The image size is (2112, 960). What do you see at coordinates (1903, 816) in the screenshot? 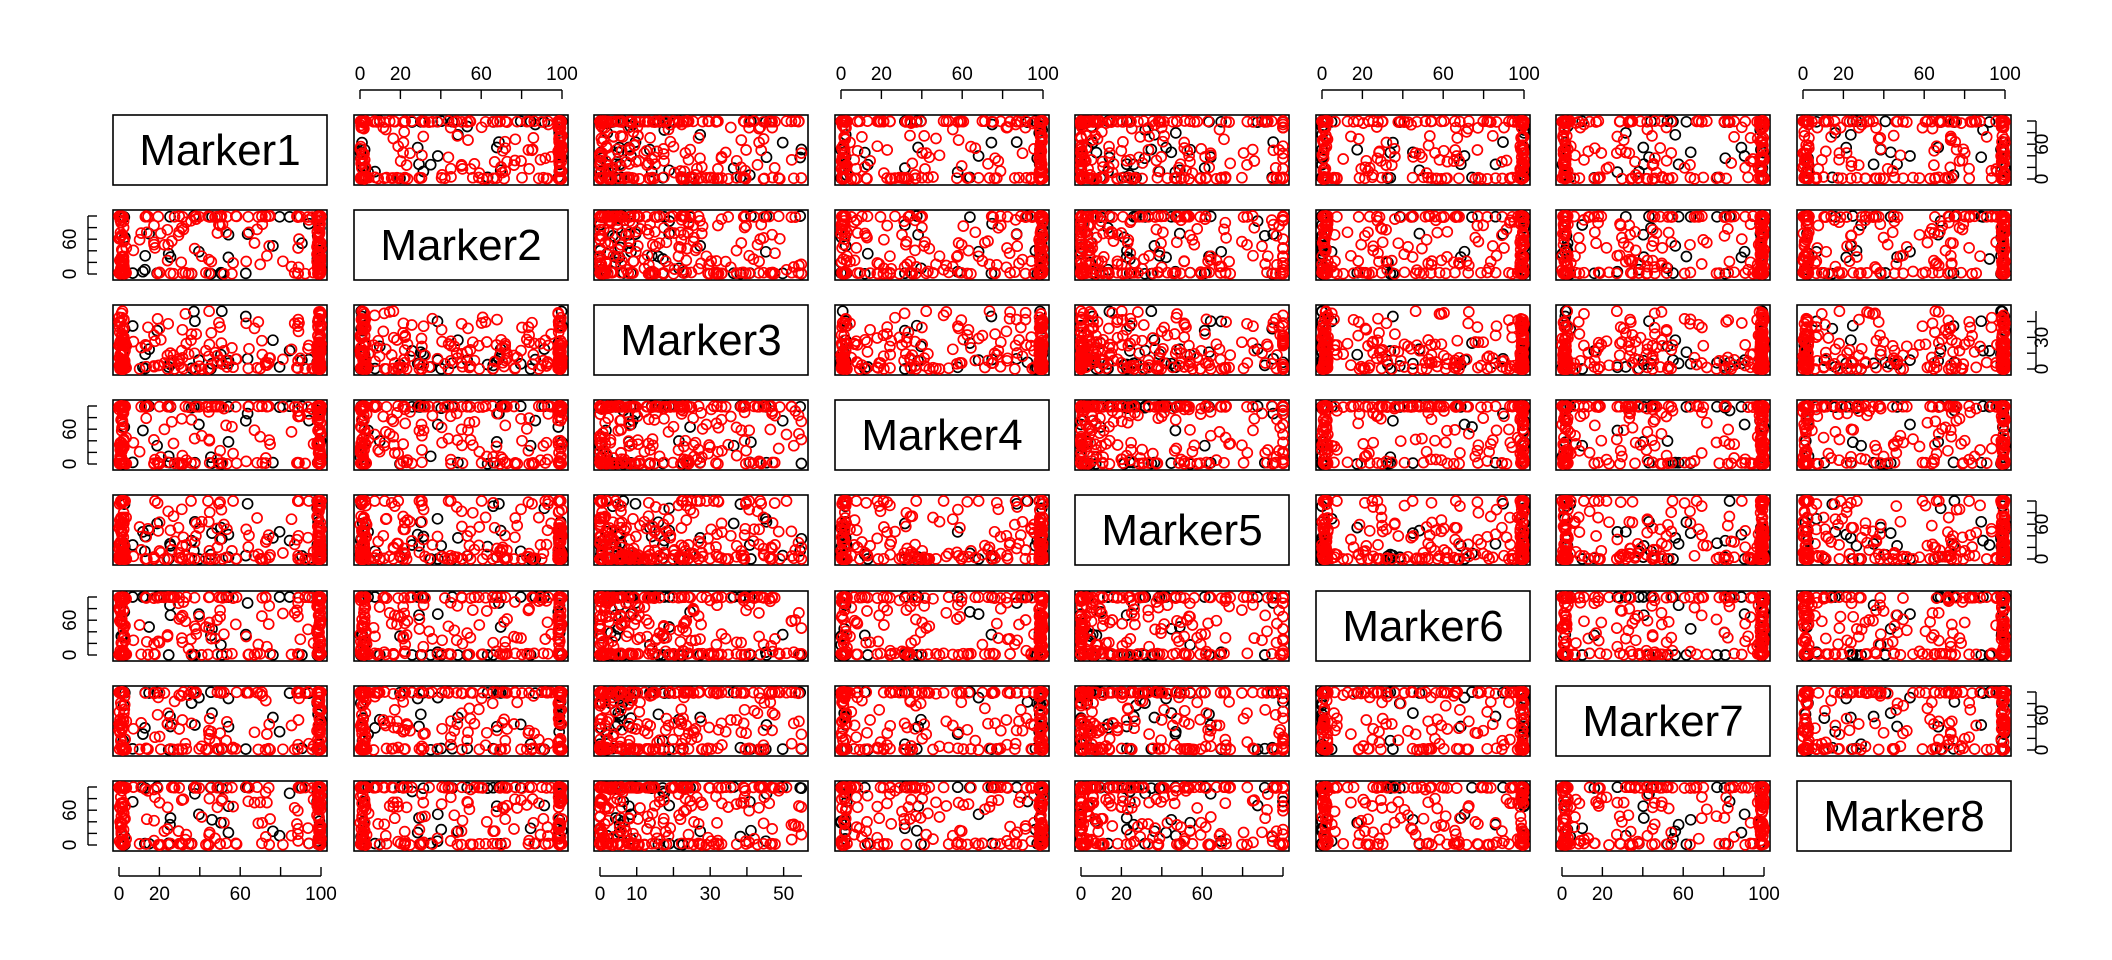
I see `diagonal-label-marker8: Marker8` at bounding box center [1903, 816].